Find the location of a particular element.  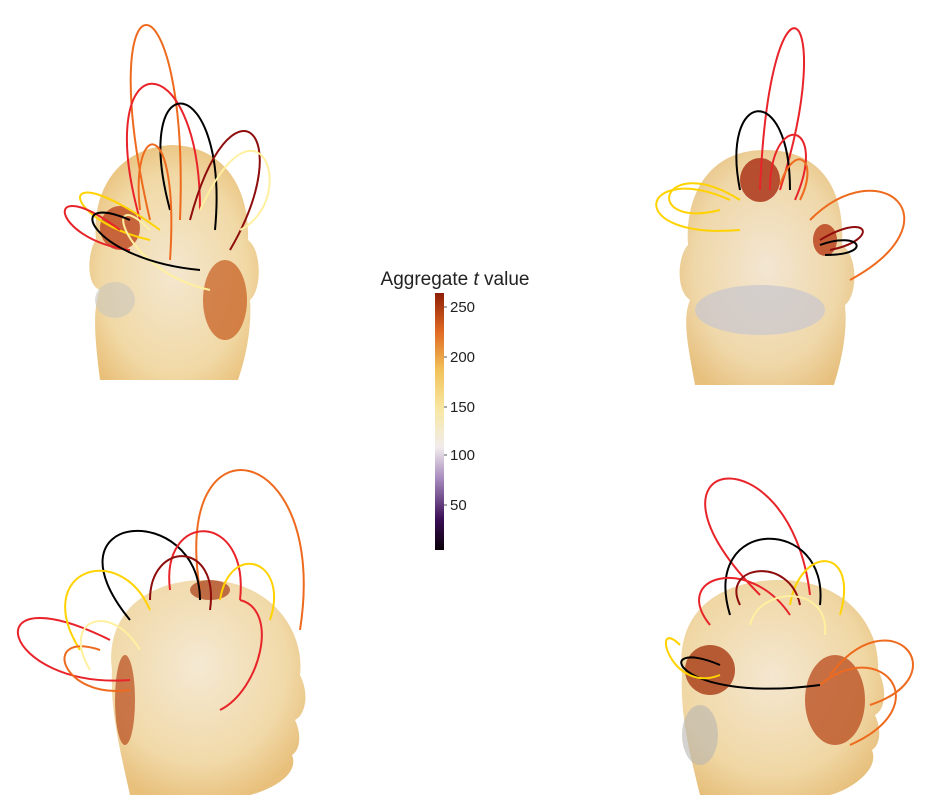

head-back-view-right is located at coordinates (780, 206).